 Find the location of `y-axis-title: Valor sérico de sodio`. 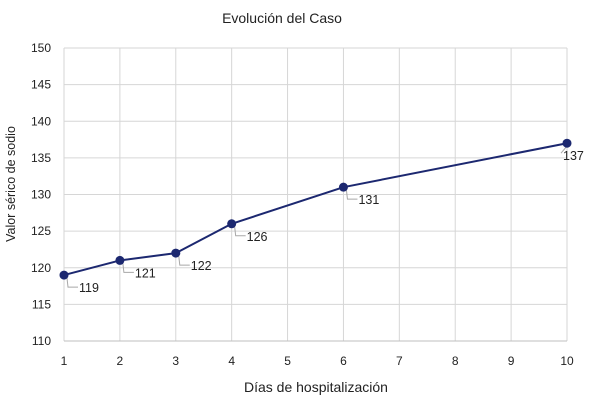

y-axis-title: Valor sérico de sodio is located at coordinates (11, 184).